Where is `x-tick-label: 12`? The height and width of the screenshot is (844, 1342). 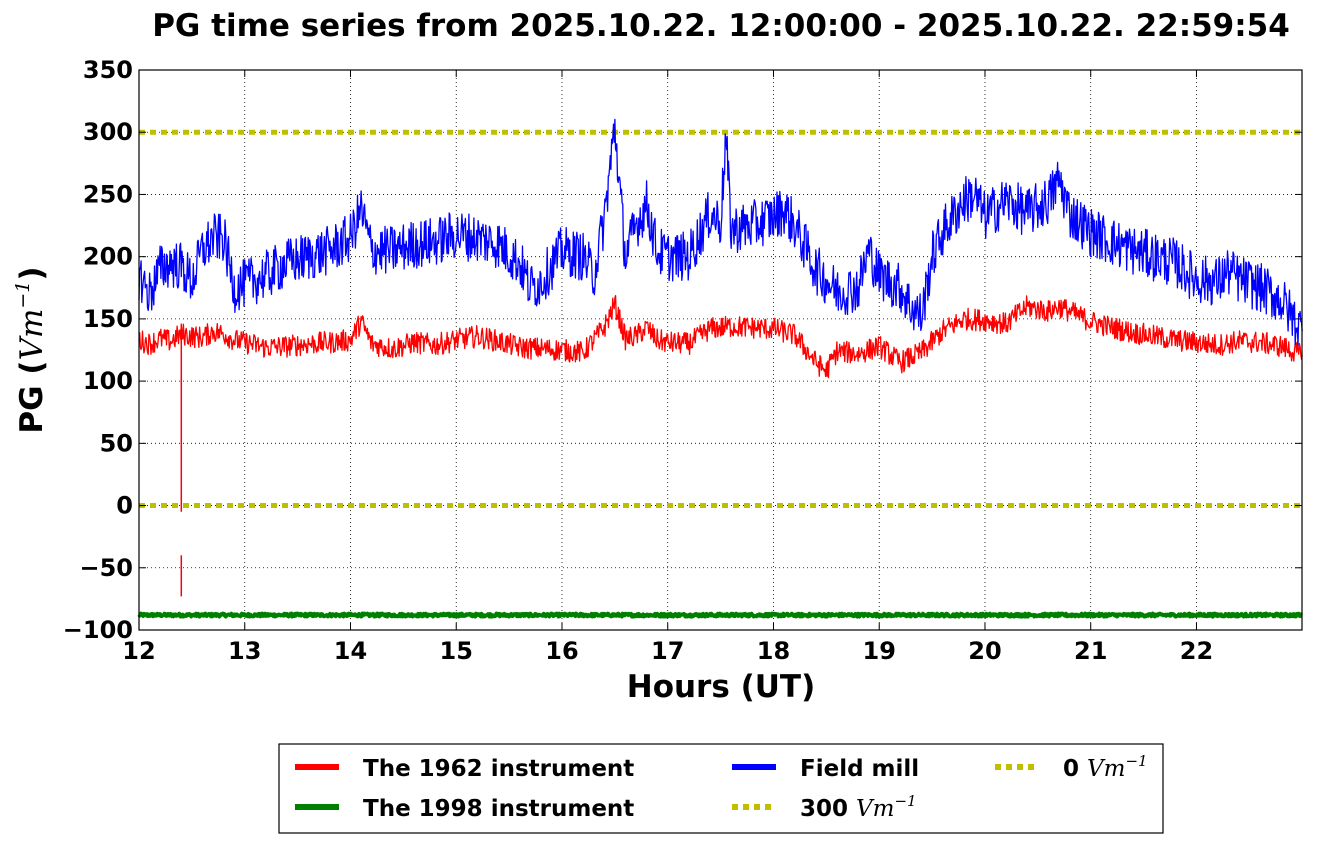 x-tick-label: 12 is located at coordinates (138, 651).